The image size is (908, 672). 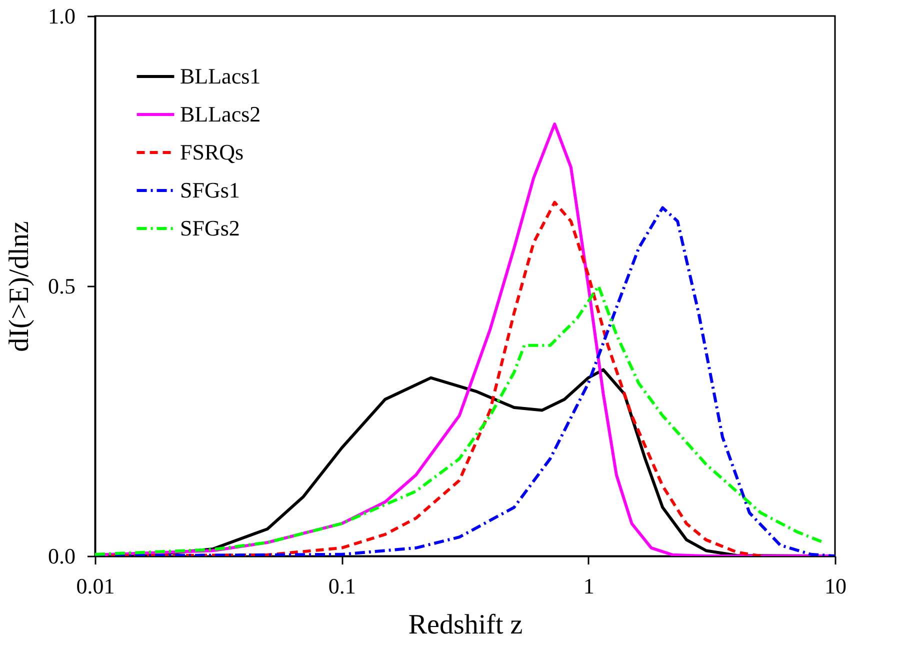 I want to click on x-tick-label: 1, so click(x=588, y=586).